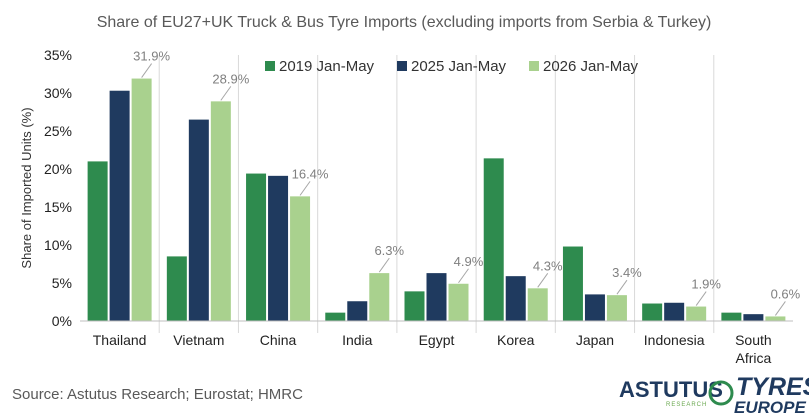 This screenshot has height=414, width=809. I want to click on data-label: 3.4%, so click(627, 272).